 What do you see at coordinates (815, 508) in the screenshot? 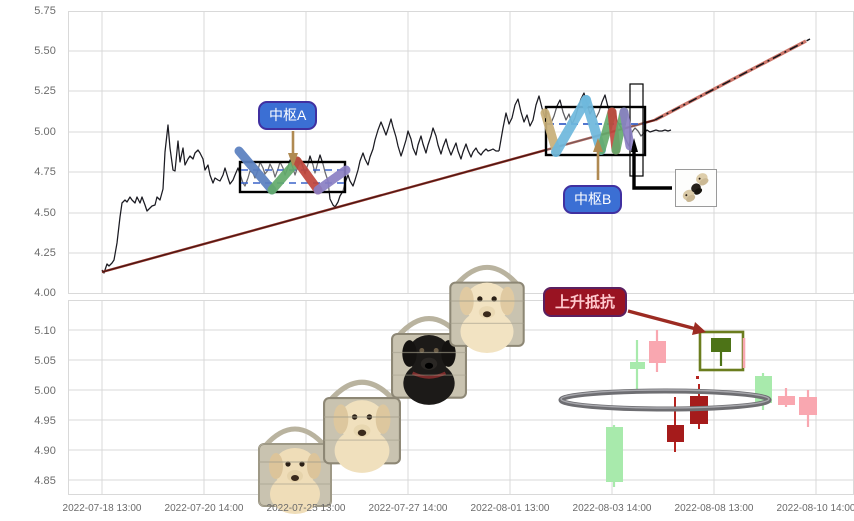
I see `xtick-label: 2022-08-10 14:00` at bounding box center [815, 508].